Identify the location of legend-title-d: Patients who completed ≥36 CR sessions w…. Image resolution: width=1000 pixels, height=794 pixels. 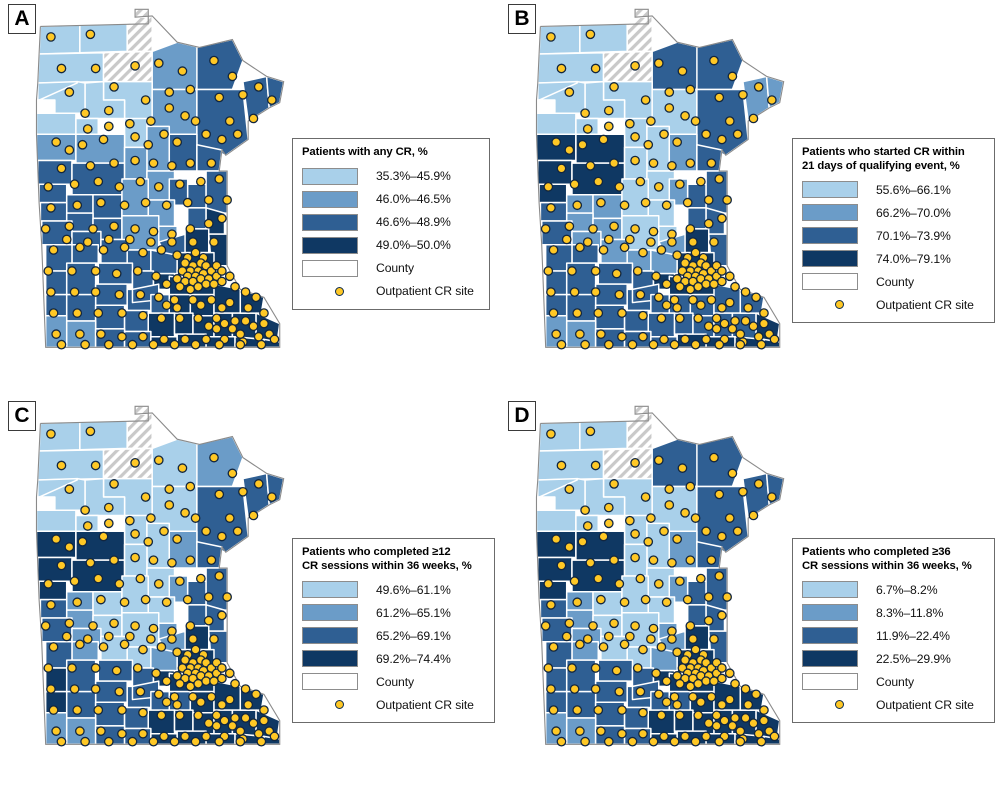
(887, 559).